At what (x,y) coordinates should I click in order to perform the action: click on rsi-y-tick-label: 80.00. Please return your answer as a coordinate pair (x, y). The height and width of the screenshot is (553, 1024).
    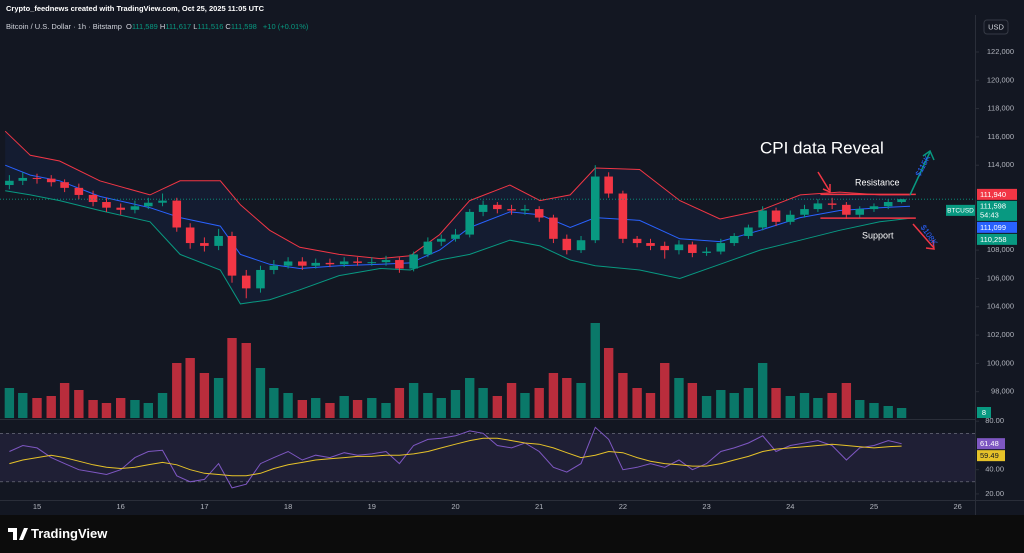
    Looking at the image, I should click on (994, 420).